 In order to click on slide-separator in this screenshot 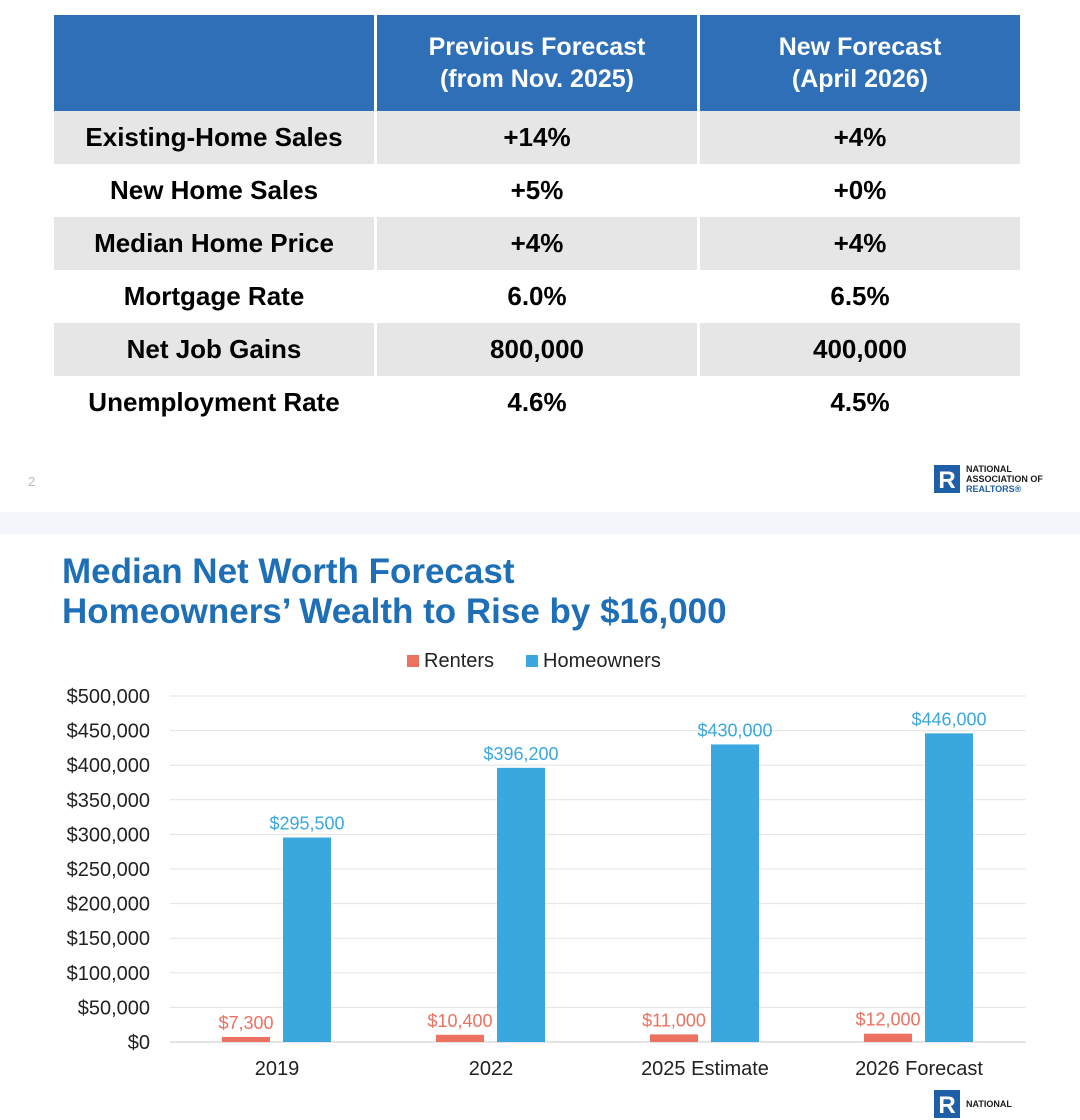, I will do `click(540, 523)`.